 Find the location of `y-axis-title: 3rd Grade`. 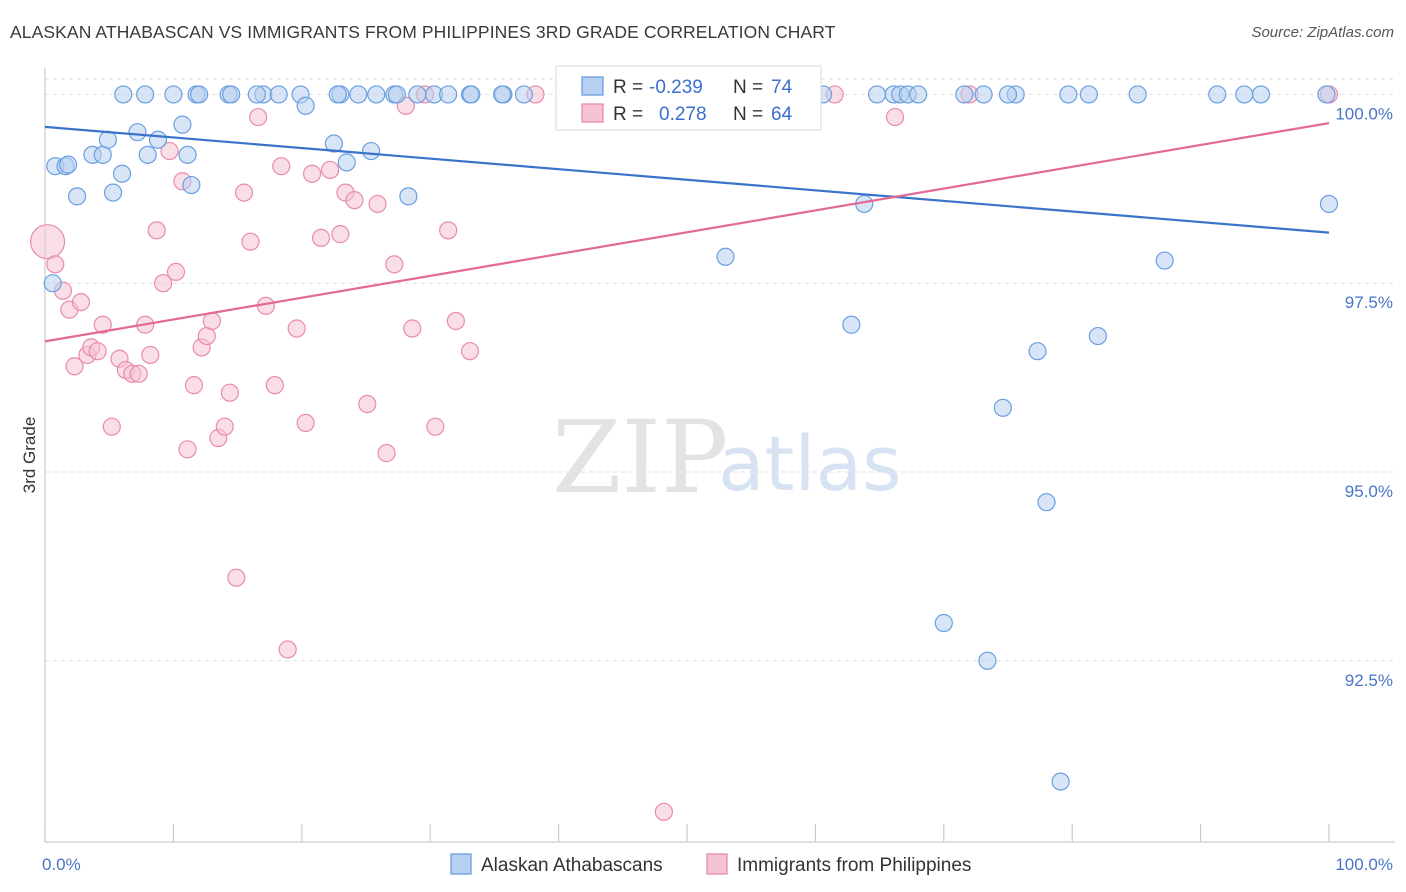

y-axis-title: 3rd Grade is located at coordinates (29, 455).